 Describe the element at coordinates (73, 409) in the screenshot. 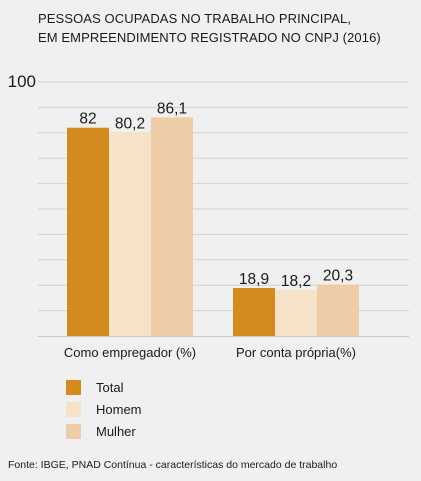

I see `legend-swatch-homem` at that location.